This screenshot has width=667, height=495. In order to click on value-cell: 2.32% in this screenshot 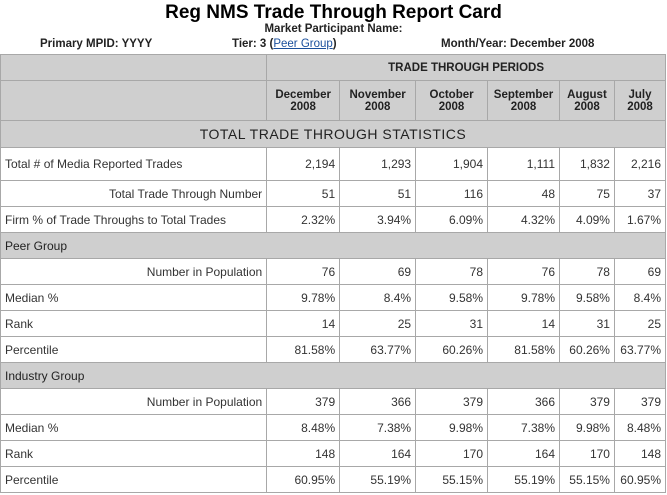, I will do `click(303, 219)`.